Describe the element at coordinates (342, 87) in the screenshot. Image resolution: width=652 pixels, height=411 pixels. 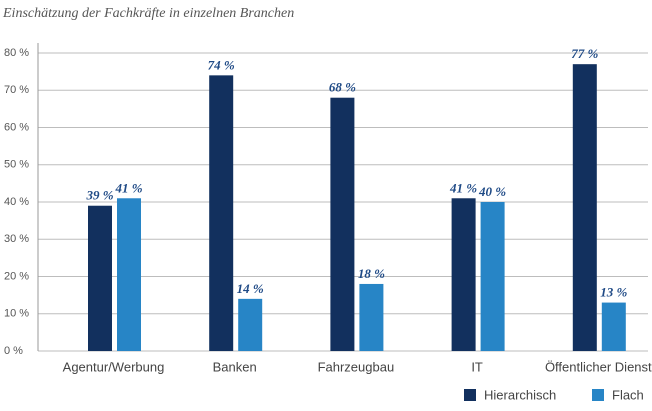
I see `value-label: 68 %` at that location.